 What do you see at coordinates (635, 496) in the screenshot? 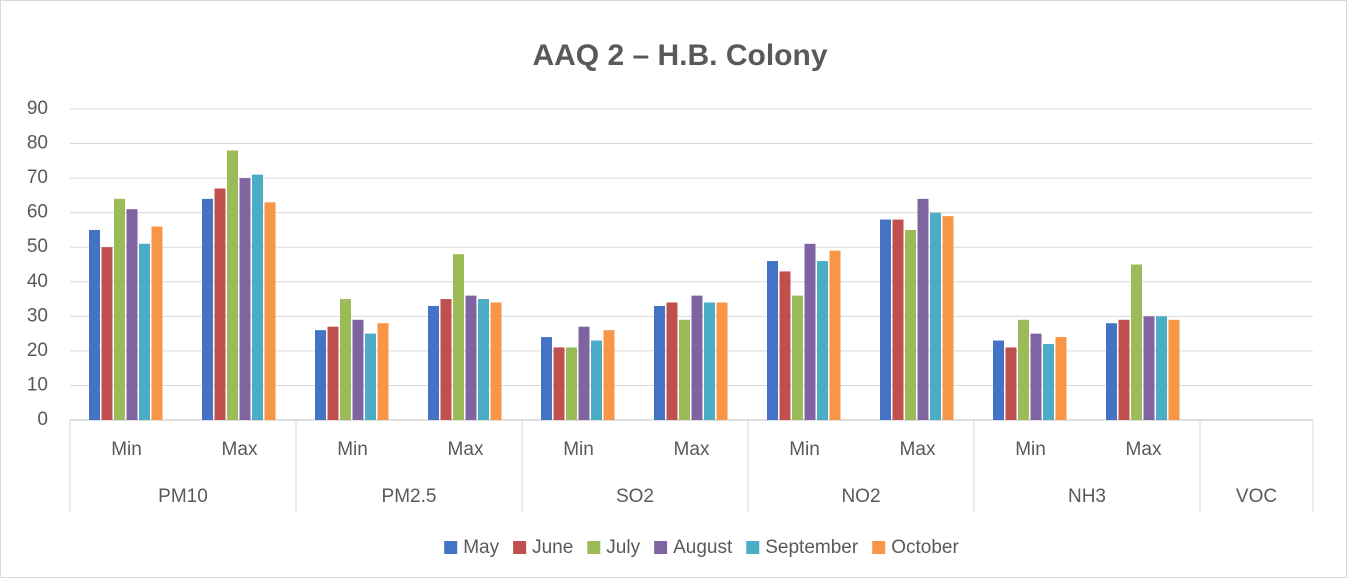
I see `group-label: SO2` at bounding box center [635, 496].